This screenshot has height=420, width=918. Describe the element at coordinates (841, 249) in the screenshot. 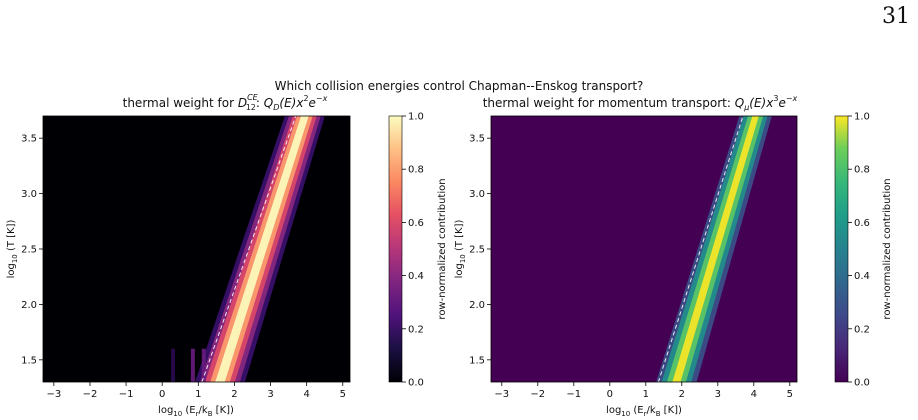

I see `right-colorbar` at that location.